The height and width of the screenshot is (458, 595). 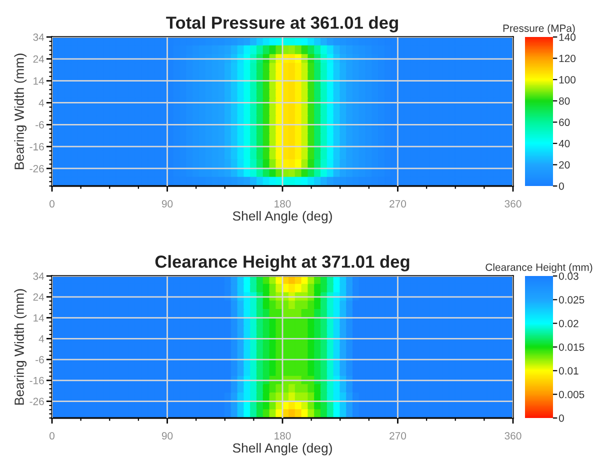 What do you see at coordinates (568, 324) in the screenshot?
I see `color-bar-label: 0.02` at bounding box center [568, 324].